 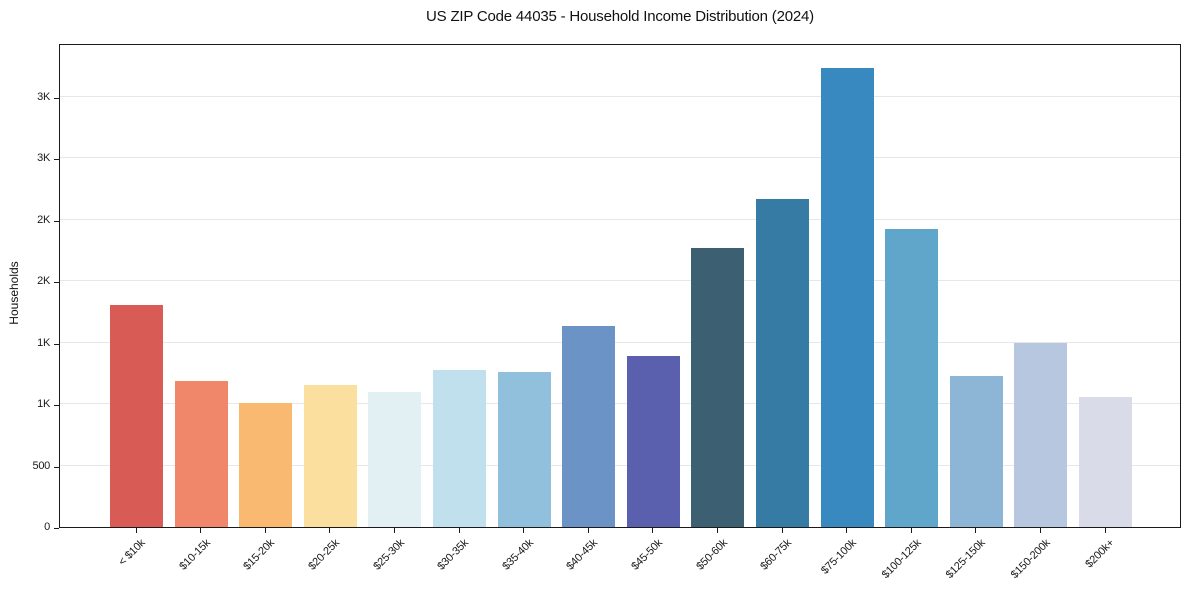 I want to click on bar-< $10k, so click(x=136, y=415).